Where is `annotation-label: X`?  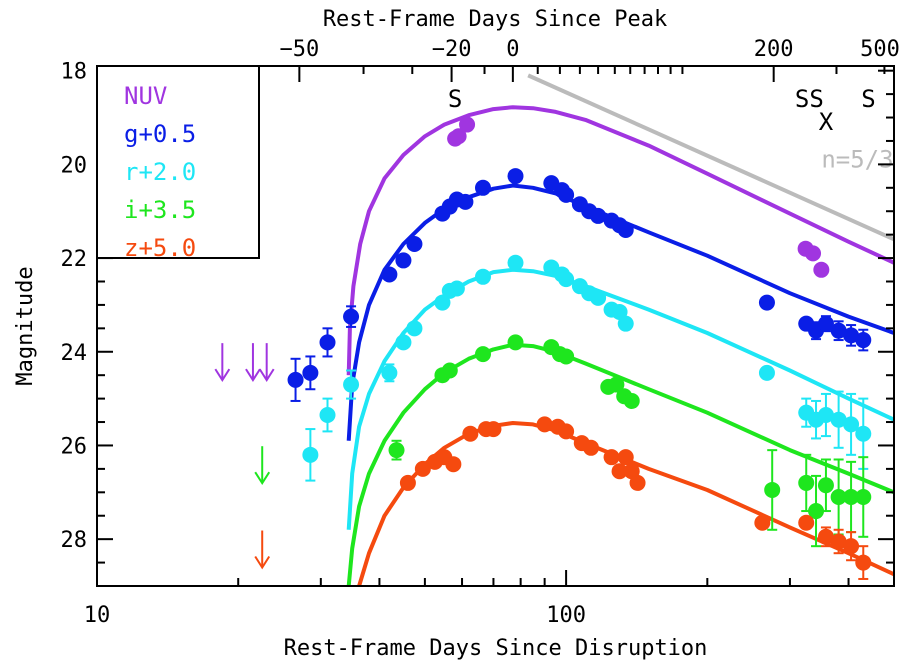 annotation-label: X is located at coordinates (826, 122).